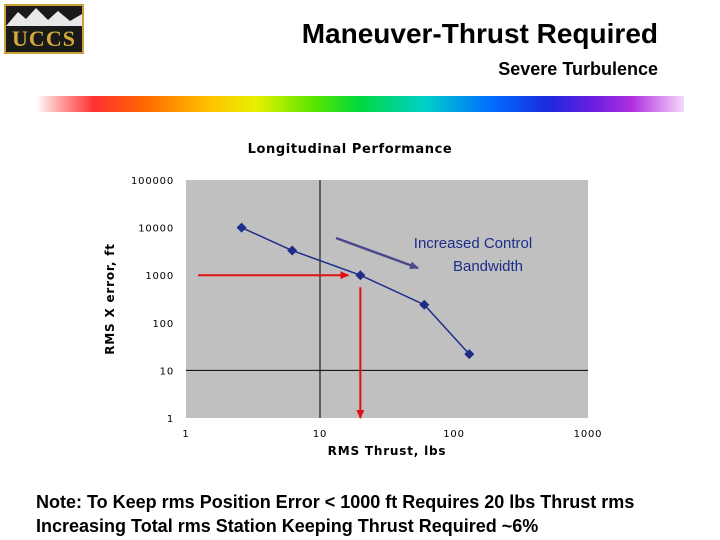 The width and height of the screenshot is (720, 540). Describe the element at coordinates (44, 38) in the screenshot. I see `logo-text: UCCS` at that location.